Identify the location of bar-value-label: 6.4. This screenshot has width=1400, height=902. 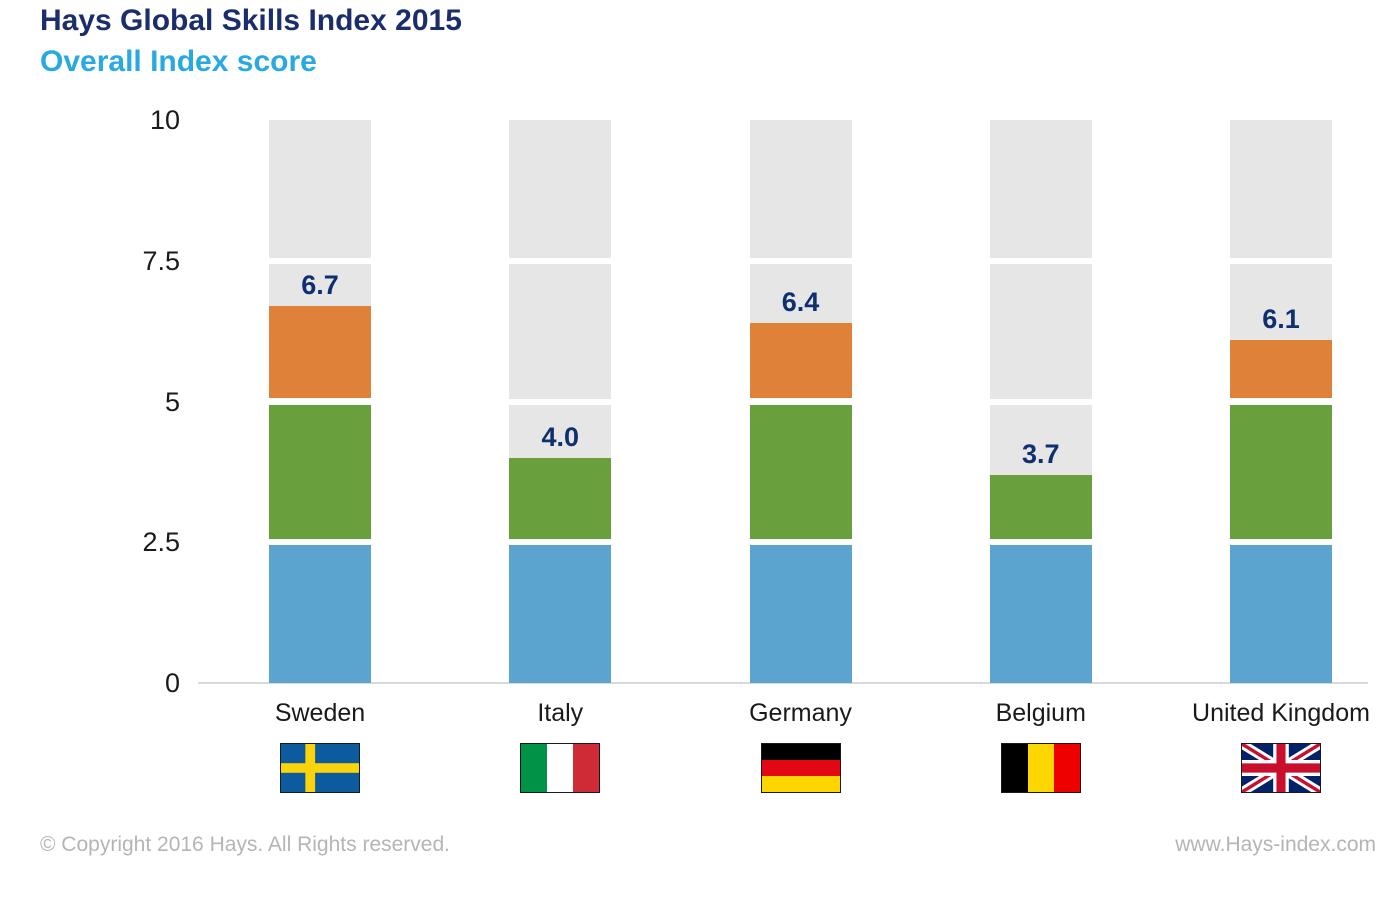
(800, 301).